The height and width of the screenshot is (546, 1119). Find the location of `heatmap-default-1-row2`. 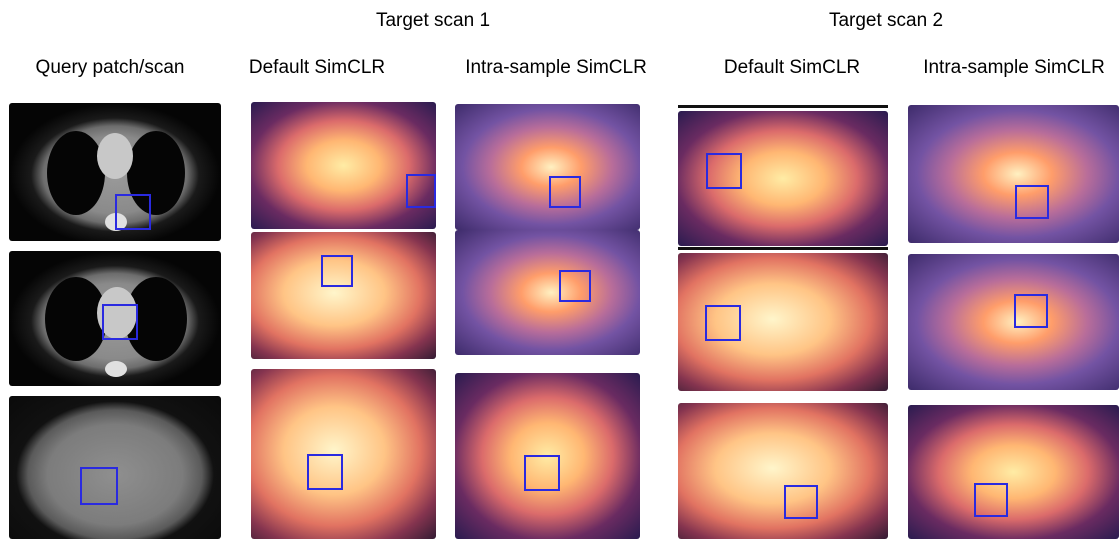

heatmap-default-1-row2 is located at coordinates (343, 295).